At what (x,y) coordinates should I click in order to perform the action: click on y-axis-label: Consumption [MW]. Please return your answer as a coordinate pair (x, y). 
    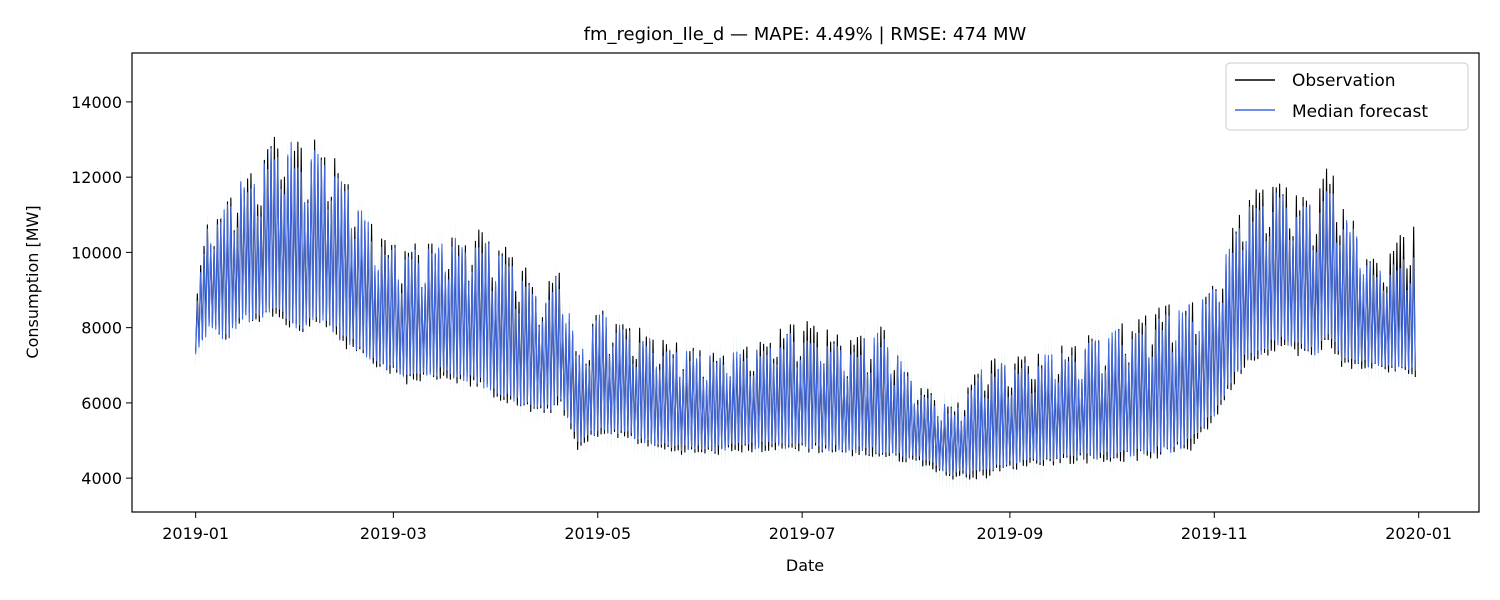
    Looking at the image, I should click on (32, 281).